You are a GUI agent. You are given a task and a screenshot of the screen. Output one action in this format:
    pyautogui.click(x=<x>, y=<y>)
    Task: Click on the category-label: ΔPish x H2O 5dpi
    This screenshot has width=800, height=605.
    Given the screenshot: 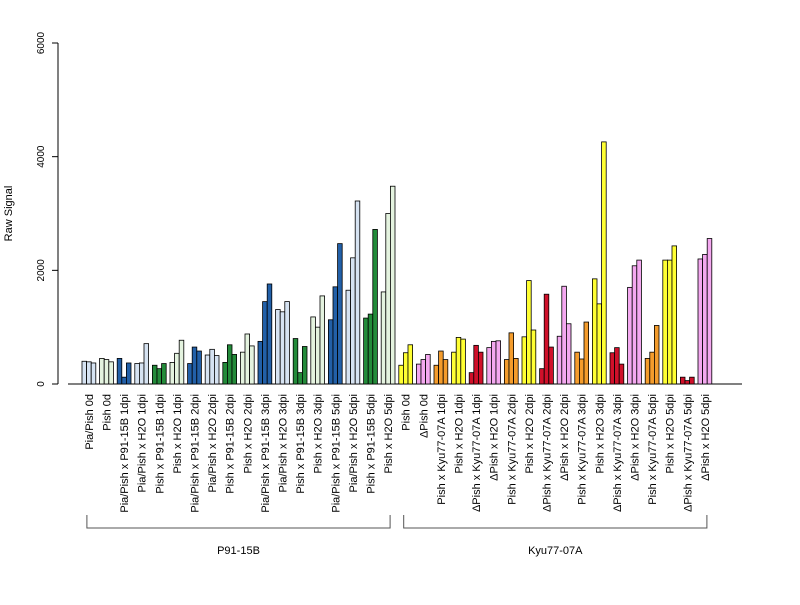 What is the action you would take?
    pyautogui.click(x=706, y=437)
    